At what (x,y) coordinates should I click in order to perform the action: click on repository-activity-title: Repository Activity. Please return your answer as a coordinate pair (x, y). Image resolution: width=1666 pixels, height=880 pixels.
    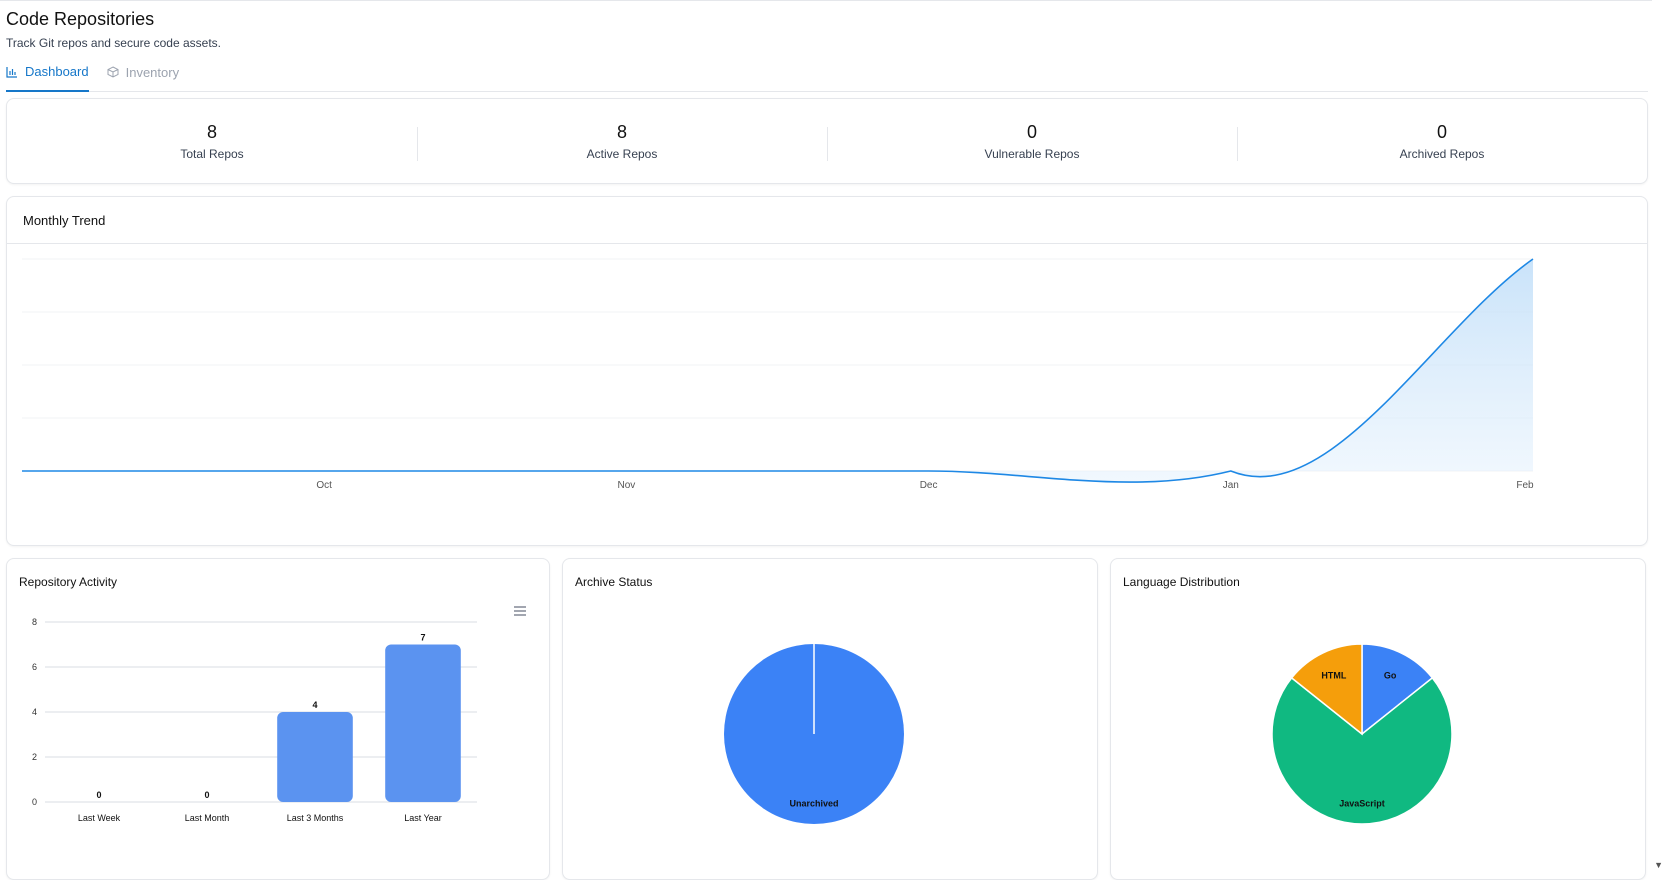
    Looking at the image, I should click on (68, 582).